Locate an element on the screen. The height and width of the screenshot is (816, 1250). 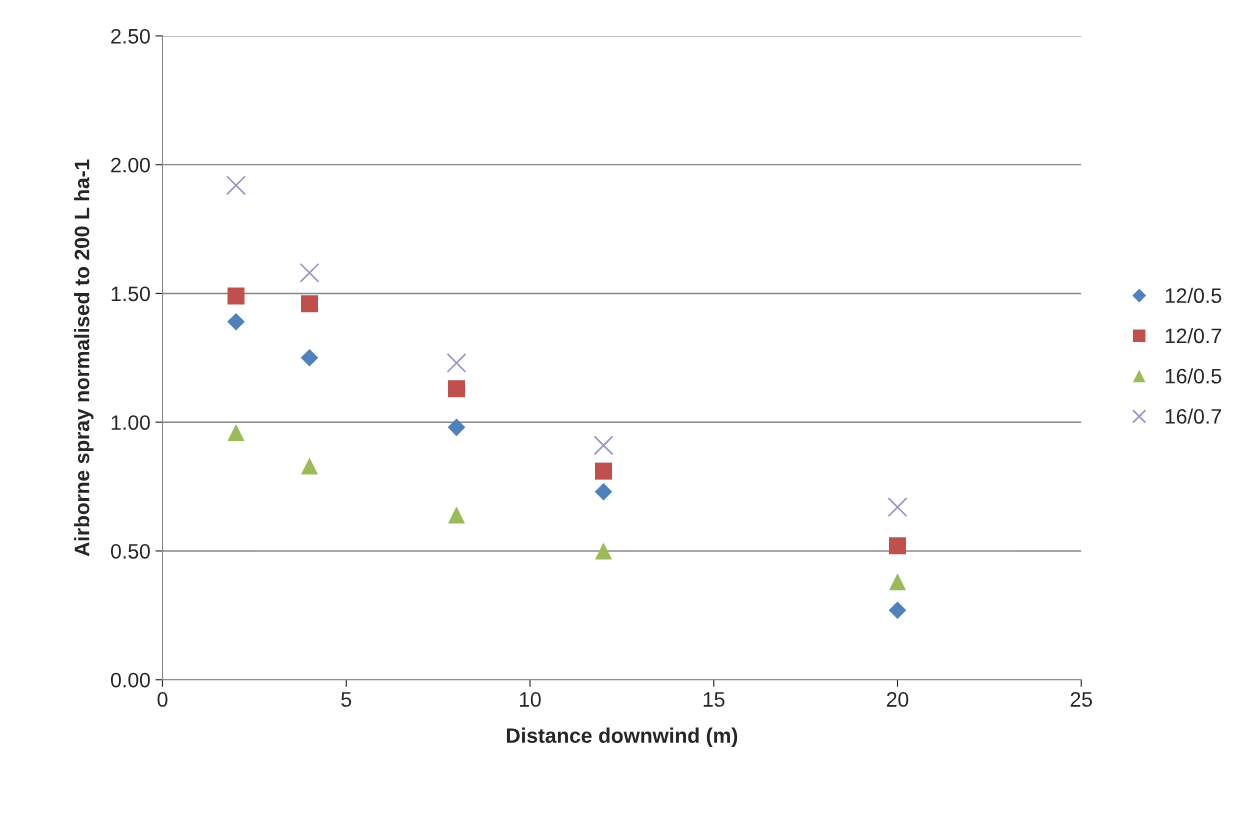
y-tick-label: 2.00 is located at coordinates (130, 165).